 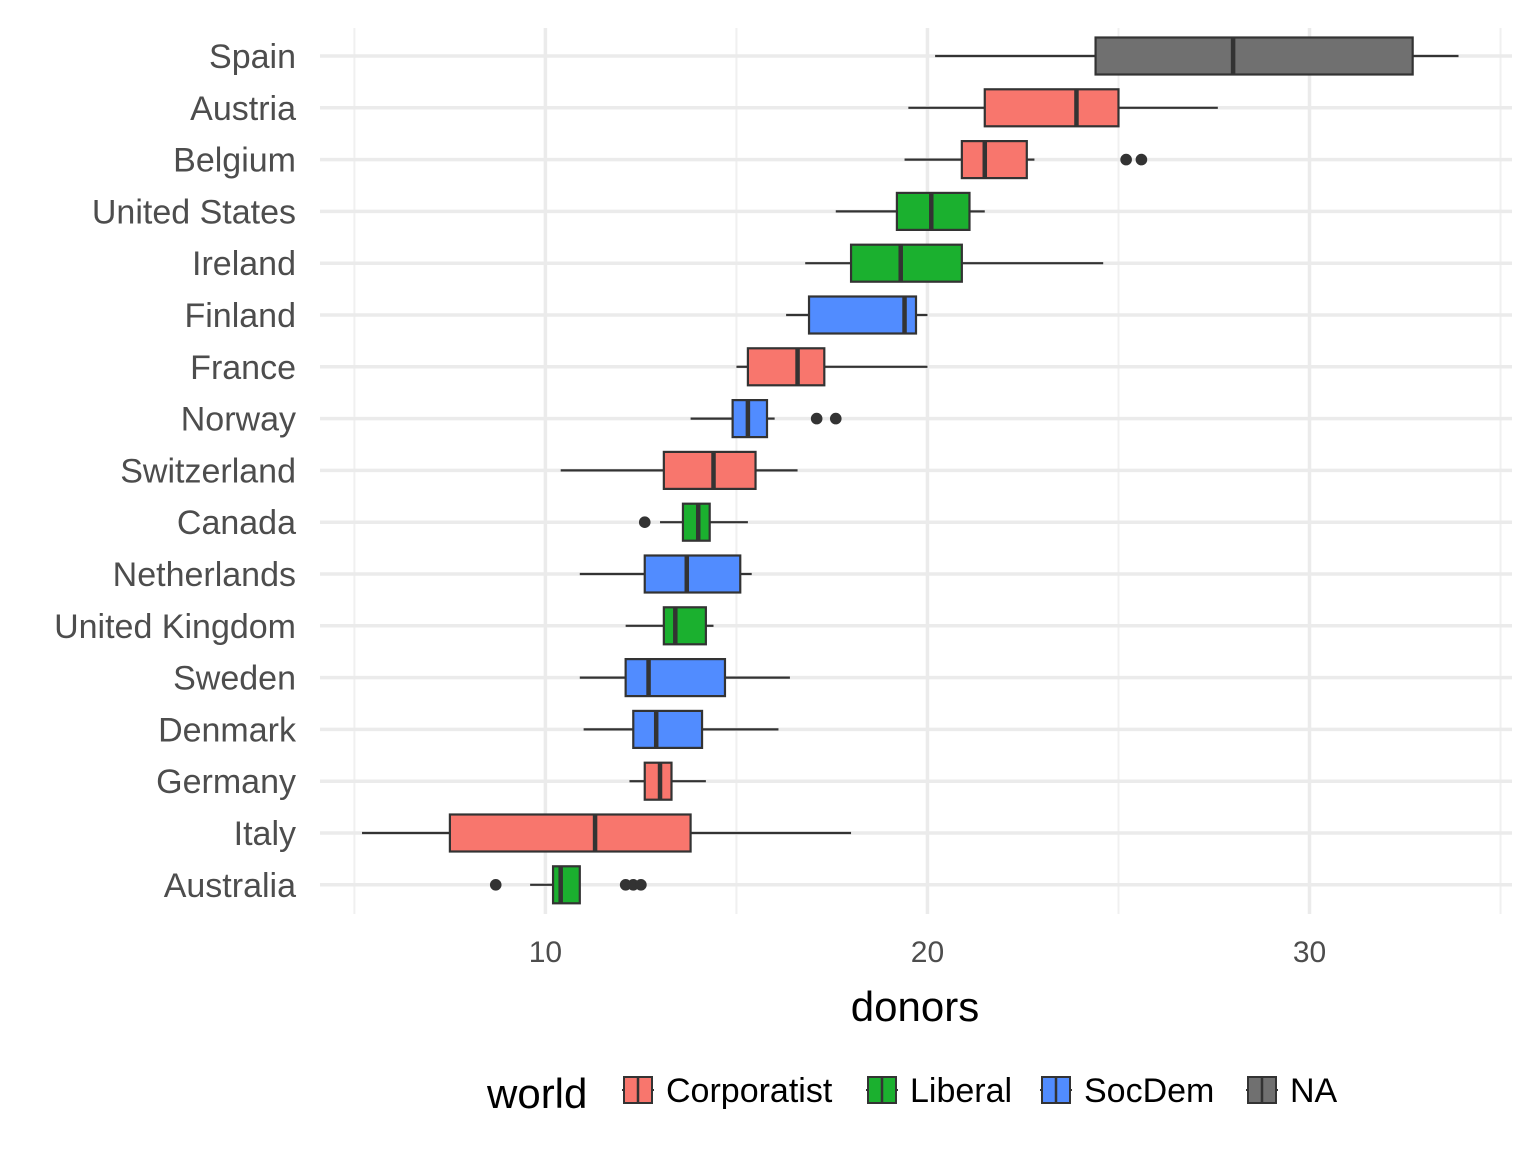 I want to click on legend-item-socdem: SocDem, so click(x=1127, y=1091).